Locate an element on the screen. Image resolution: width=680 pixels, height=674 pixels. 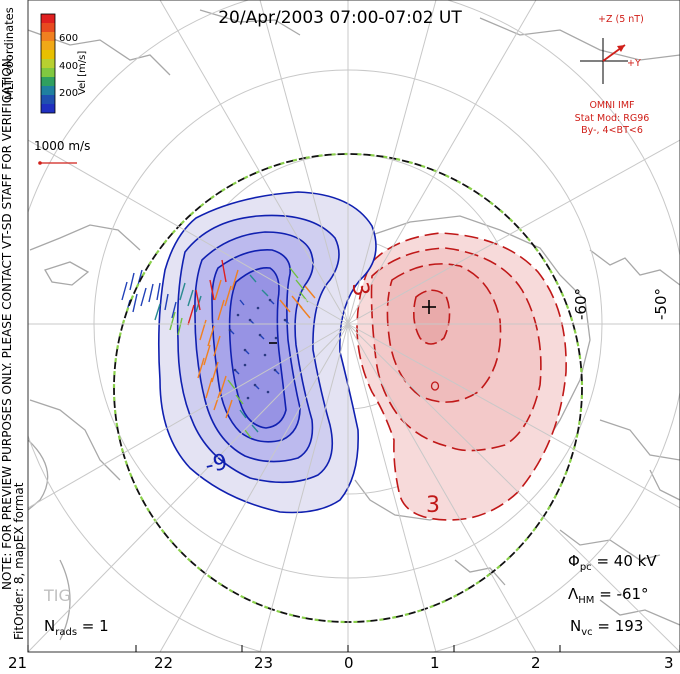
colorbar is located at coordinates (48, 63).